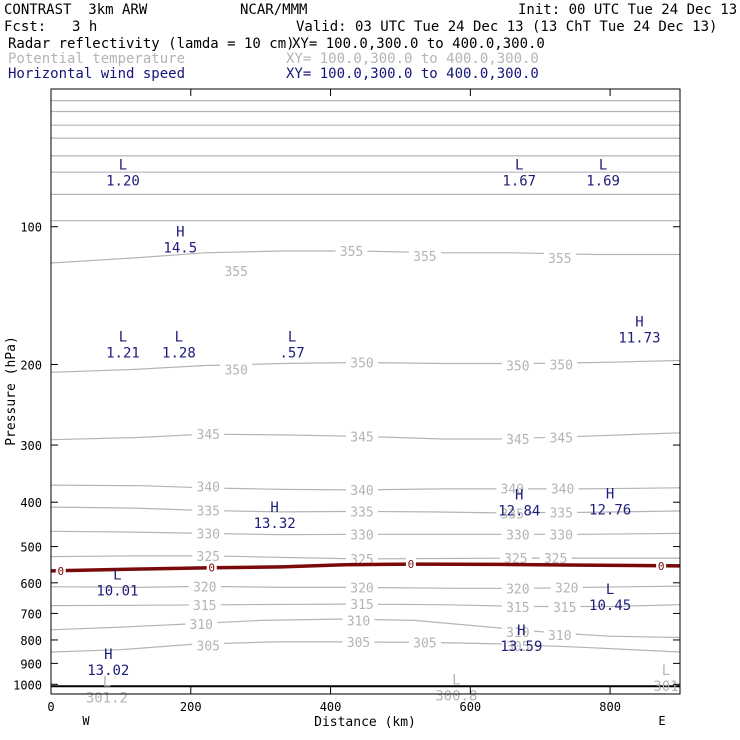 Image resolution: width=740 pixels, height=740 pixels. I want to click on field-reflectivity-name: Radar reflectivity (lamda = 10 cm), so click(151, 44).